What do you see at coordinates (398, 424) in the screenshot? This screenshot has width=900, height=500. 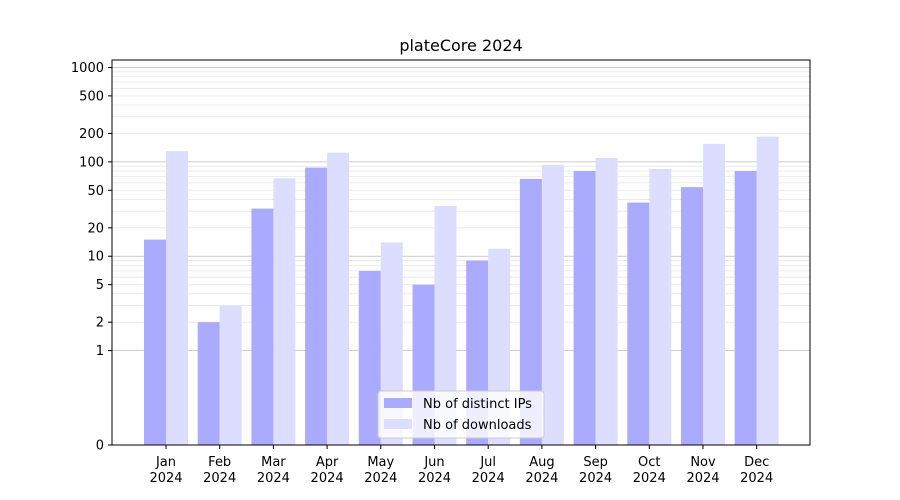 I see `legend-swatch-downloads` at bounding box center [398, 424].